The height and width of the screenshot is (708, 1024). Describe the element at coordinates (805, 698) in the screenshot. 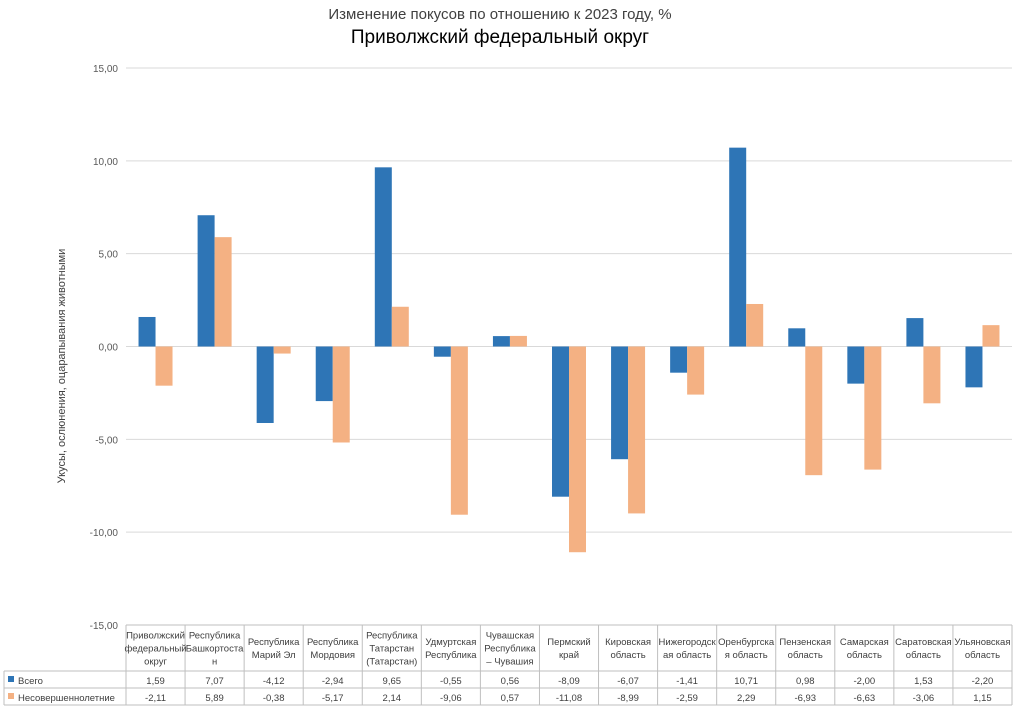

I see `data-value: -6,93` at that location.